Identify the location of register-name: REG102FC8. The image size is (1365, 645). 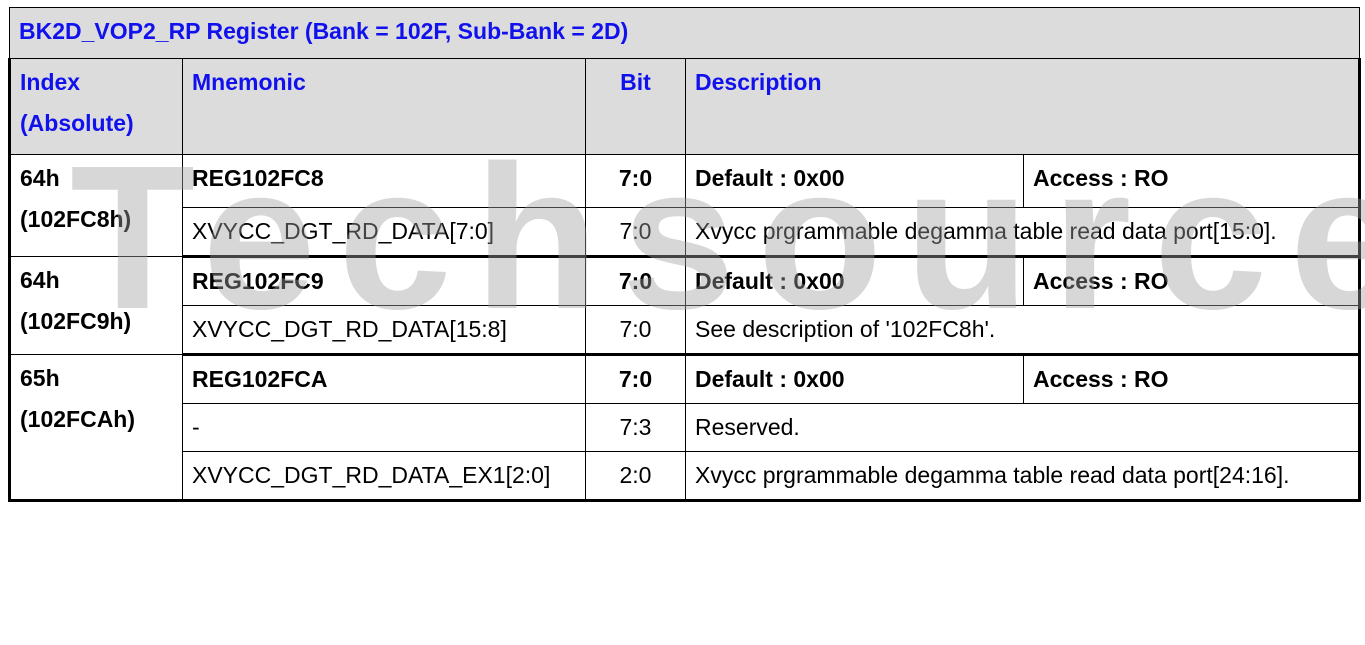
(384, 181).